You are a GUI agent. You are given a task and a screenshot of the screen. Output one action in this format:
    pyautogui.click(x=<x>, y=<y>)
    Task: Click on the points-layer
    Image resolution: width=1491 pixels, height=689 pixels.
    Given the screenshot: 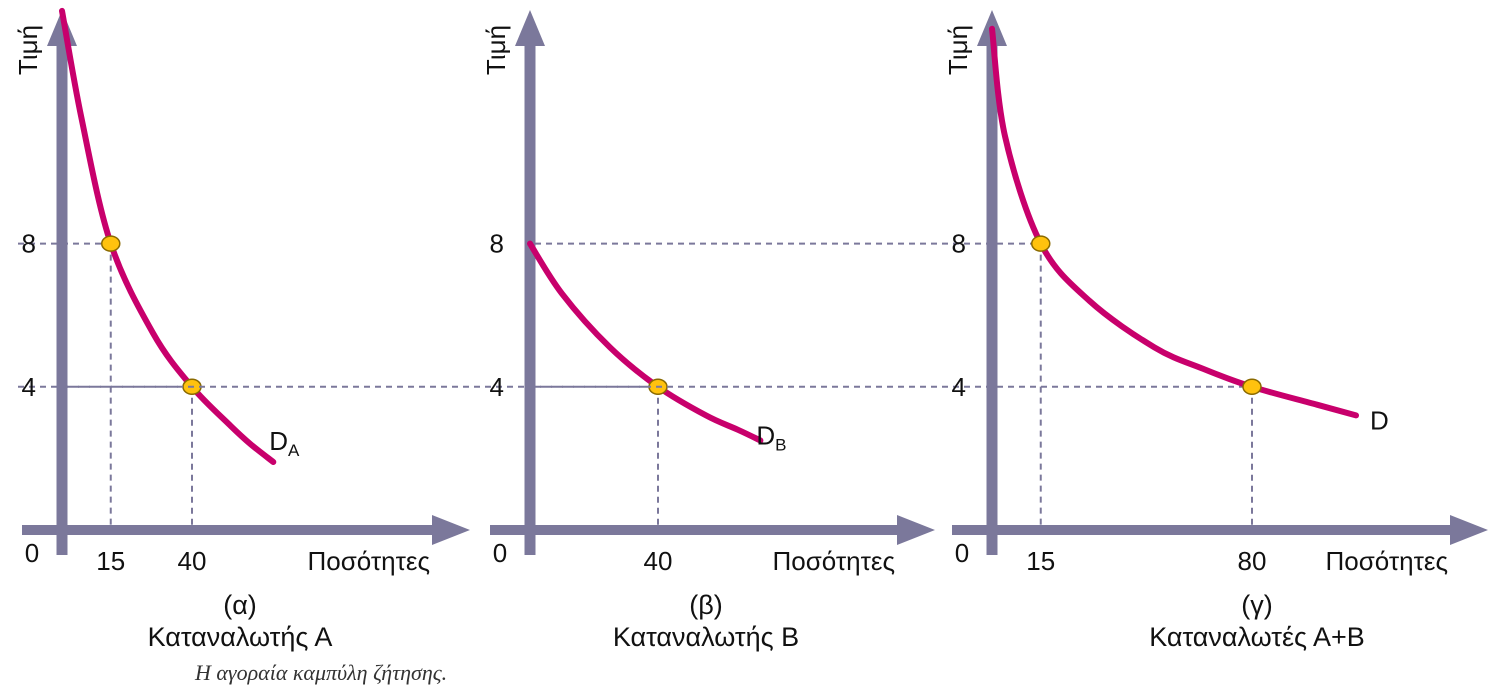 What is the action you would take?
    pyautogui.click(x=1146, y=315)
    